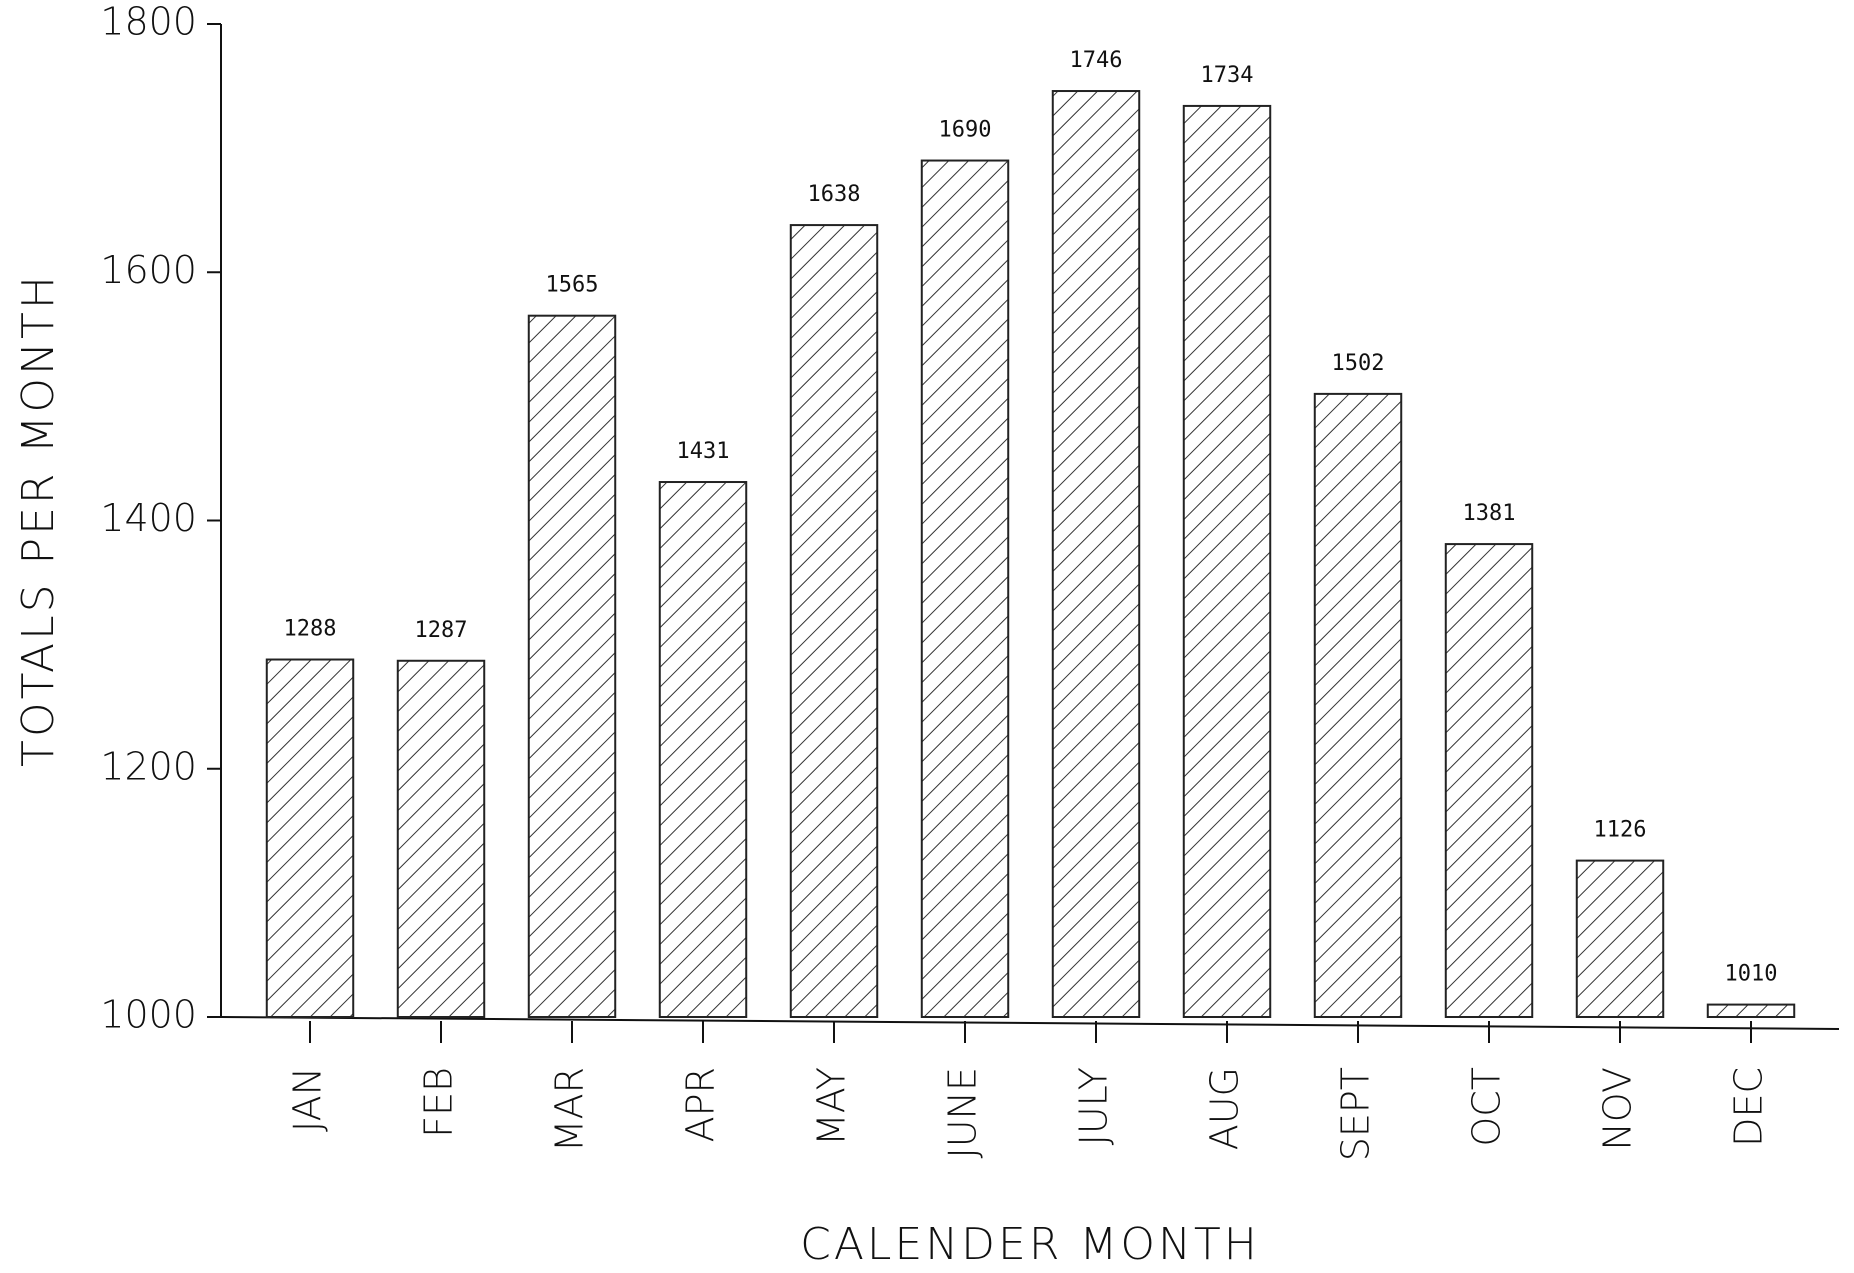  I want to click on value-label: 1287, so click(441, 630).